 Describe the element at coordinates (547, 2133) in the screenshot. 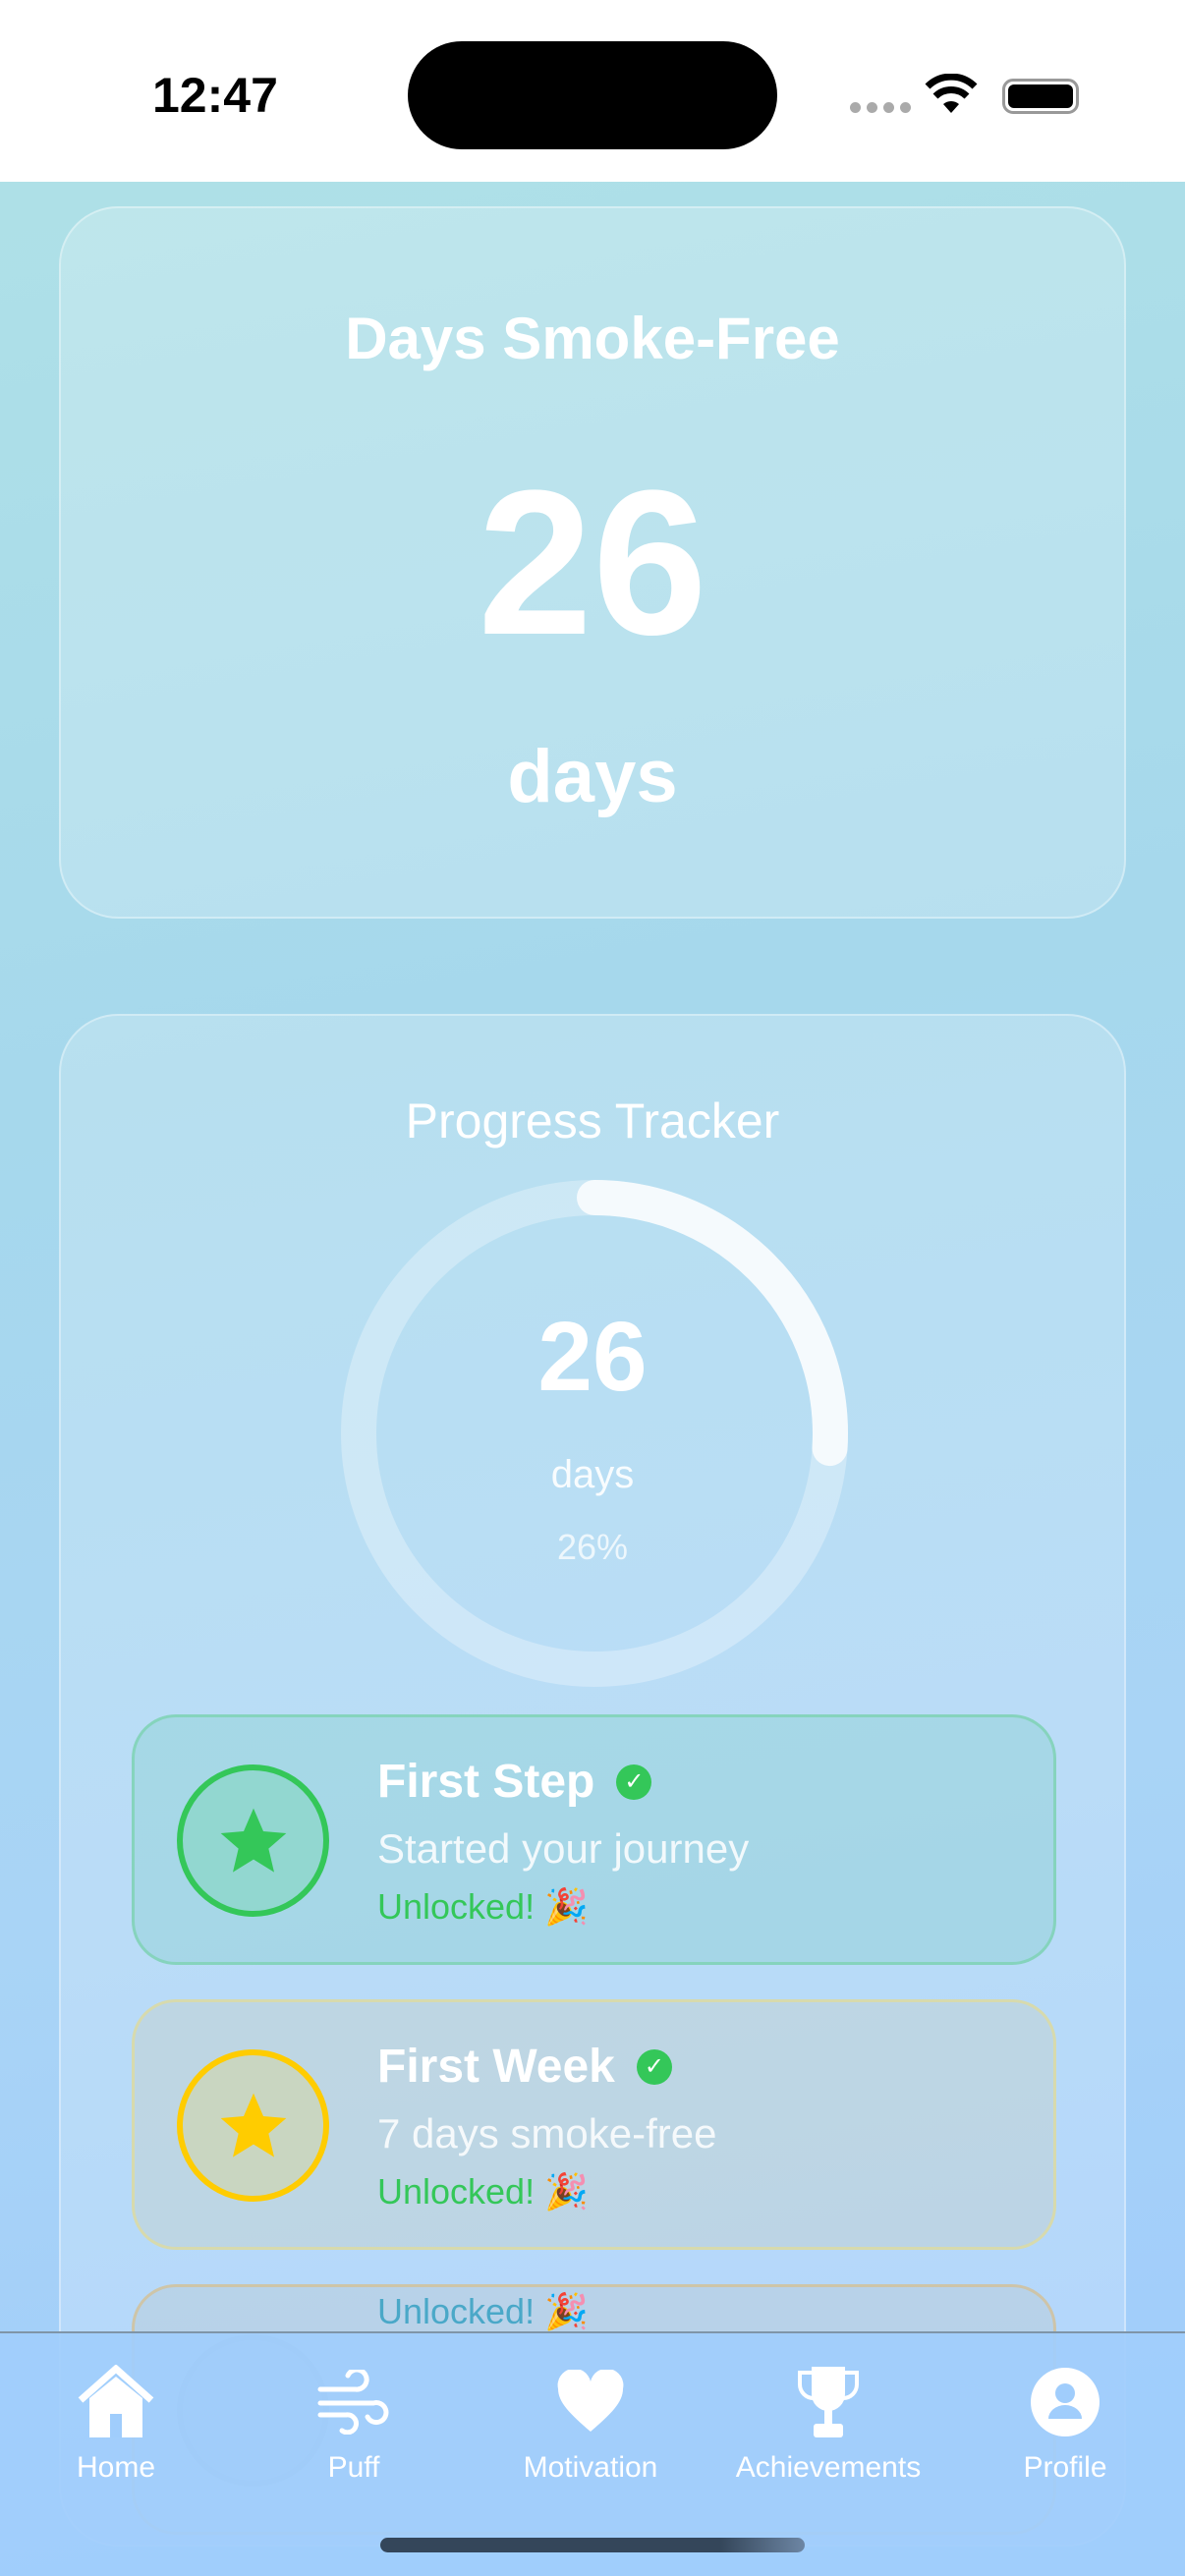

I see `achievement-description: 7 days smoke-free` at that location.